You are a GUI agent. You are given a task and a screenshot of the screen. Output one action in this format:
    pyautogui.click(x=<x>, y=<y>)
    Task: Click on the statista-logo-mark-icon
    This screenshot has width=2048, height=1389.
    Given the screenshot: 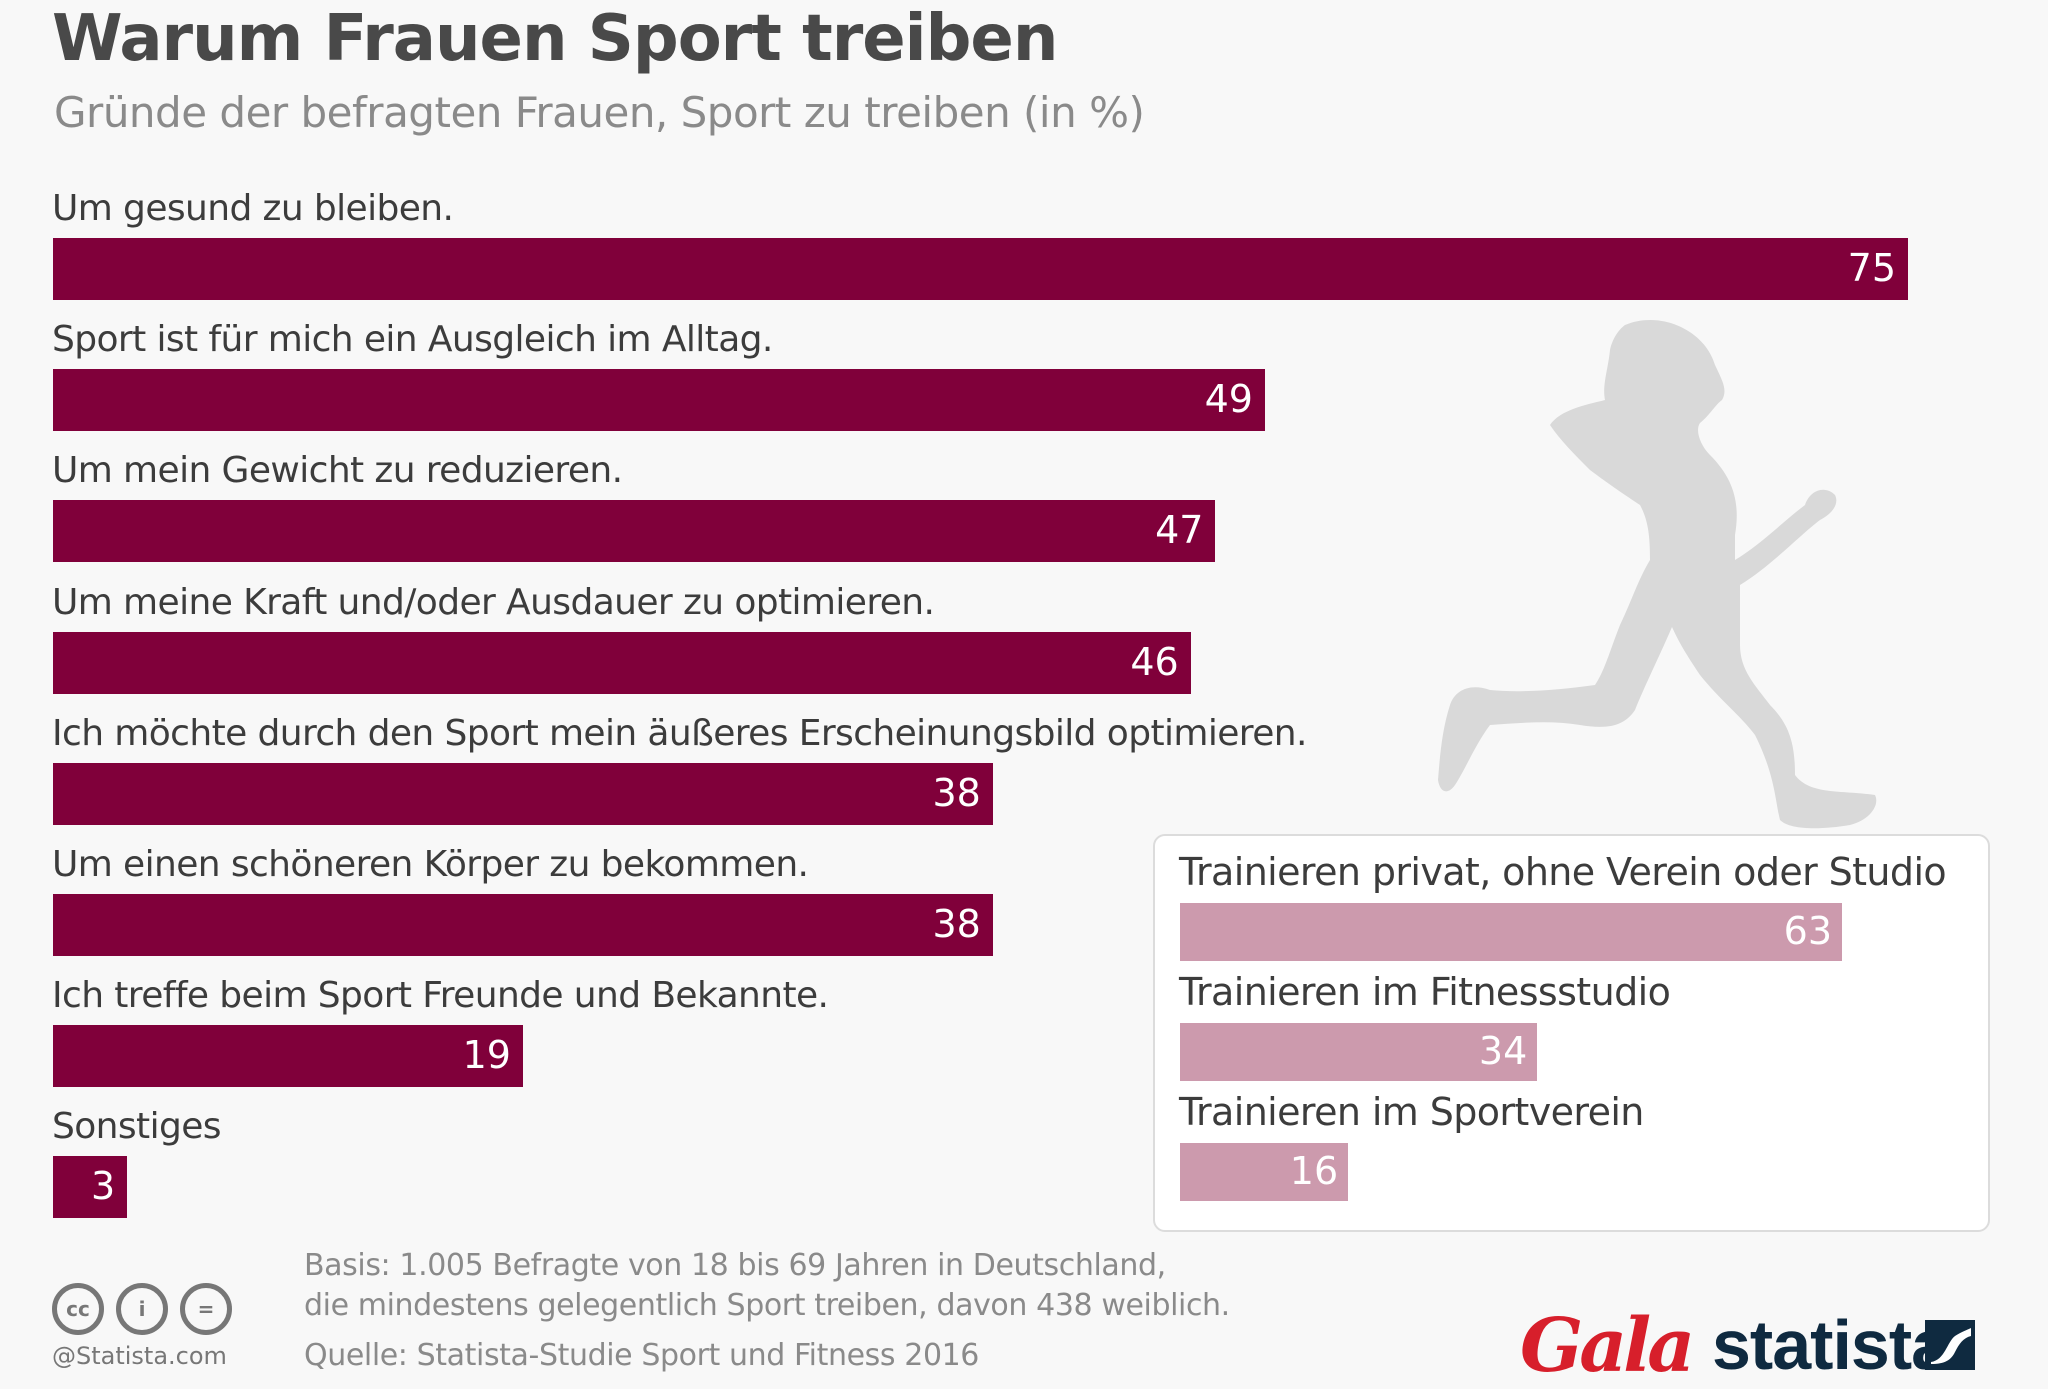 What is the action you would take?
    pyautogui.click(x=1950, y=1345)
    